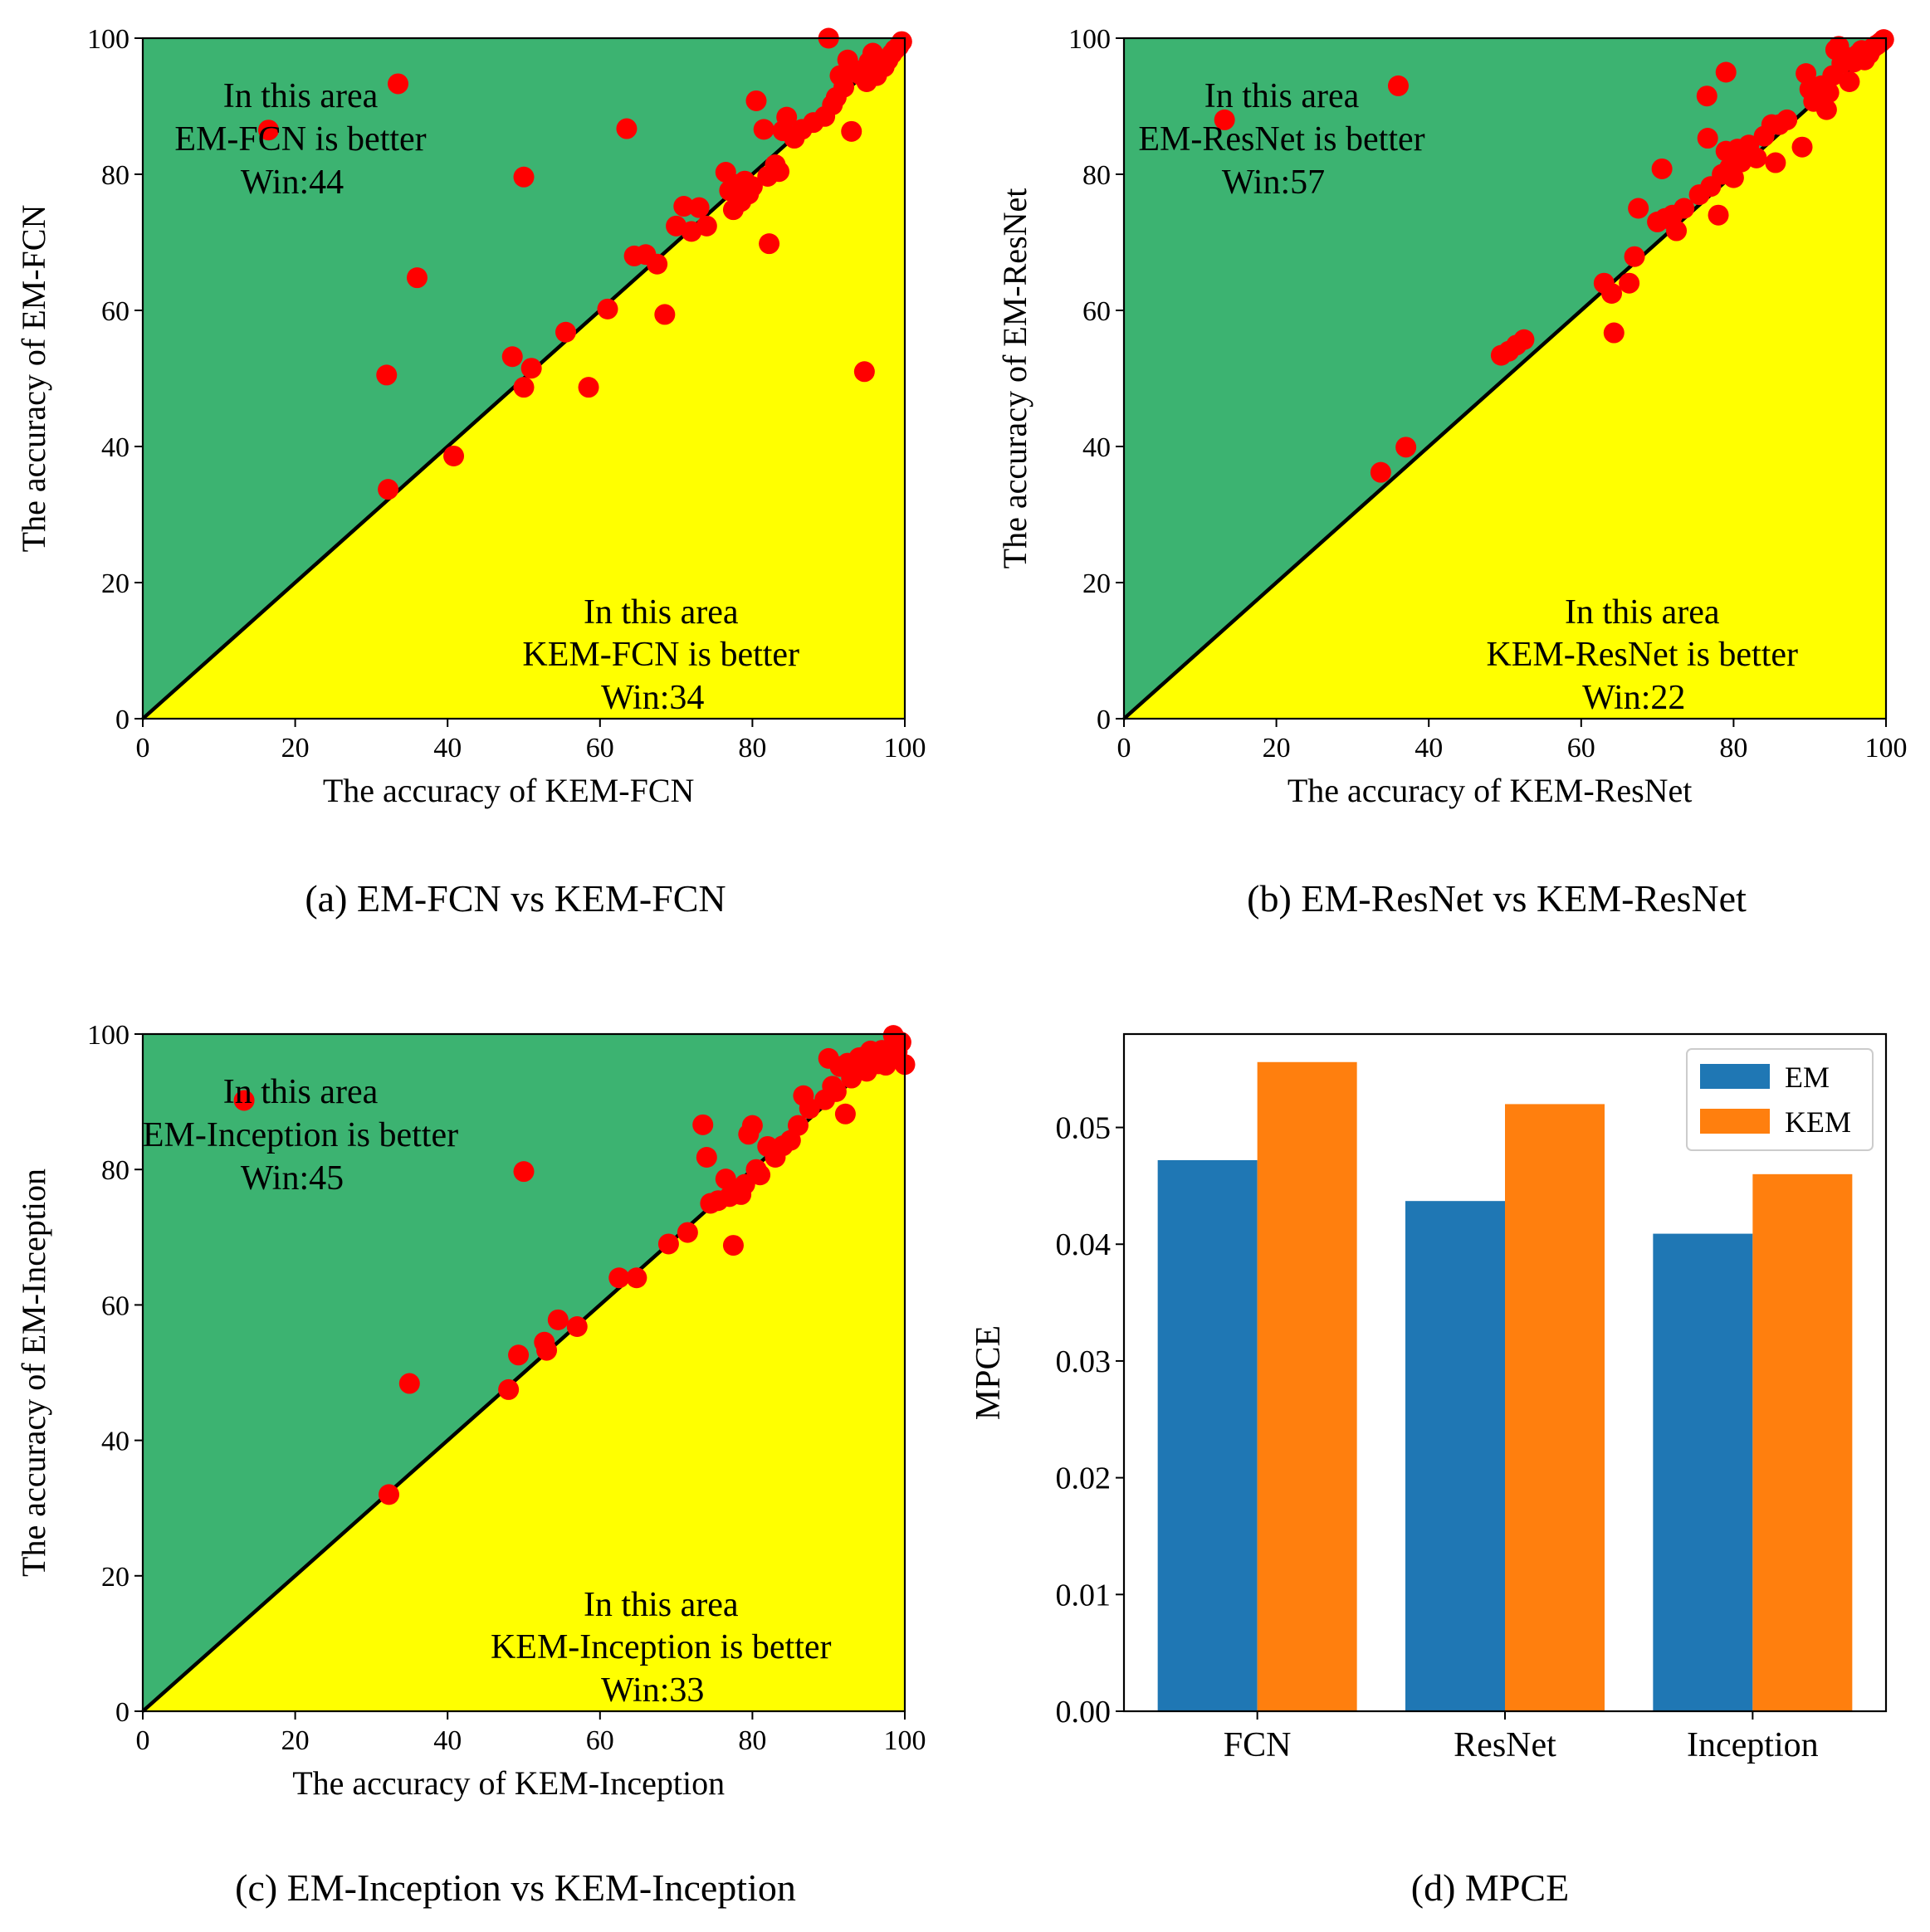  What do you see at coordinates (292, 183) in the screenshot?
I see `upper-annotation-line: Win:44` at bounding box center [292, 183].